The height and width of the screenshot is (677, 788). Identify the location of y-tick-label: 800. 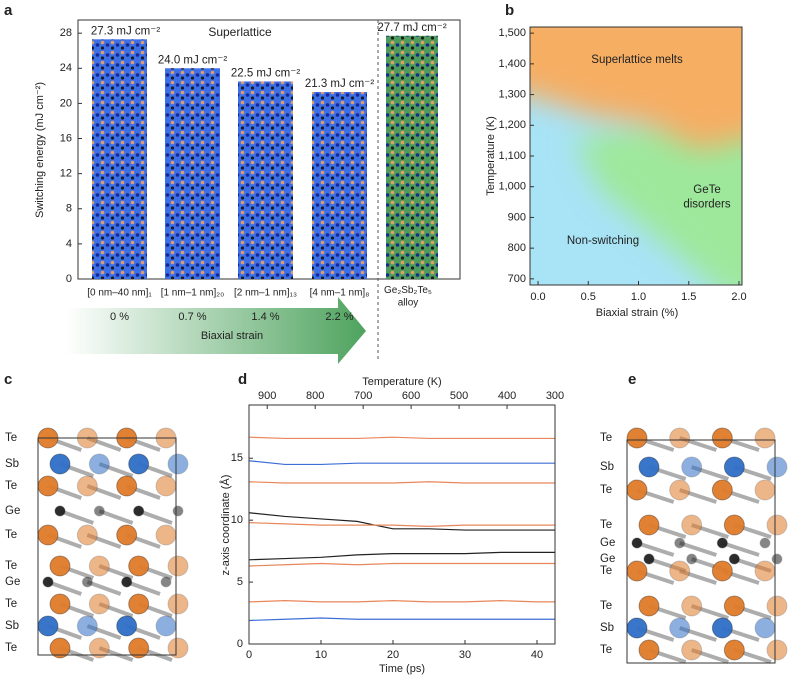
(517, 248).